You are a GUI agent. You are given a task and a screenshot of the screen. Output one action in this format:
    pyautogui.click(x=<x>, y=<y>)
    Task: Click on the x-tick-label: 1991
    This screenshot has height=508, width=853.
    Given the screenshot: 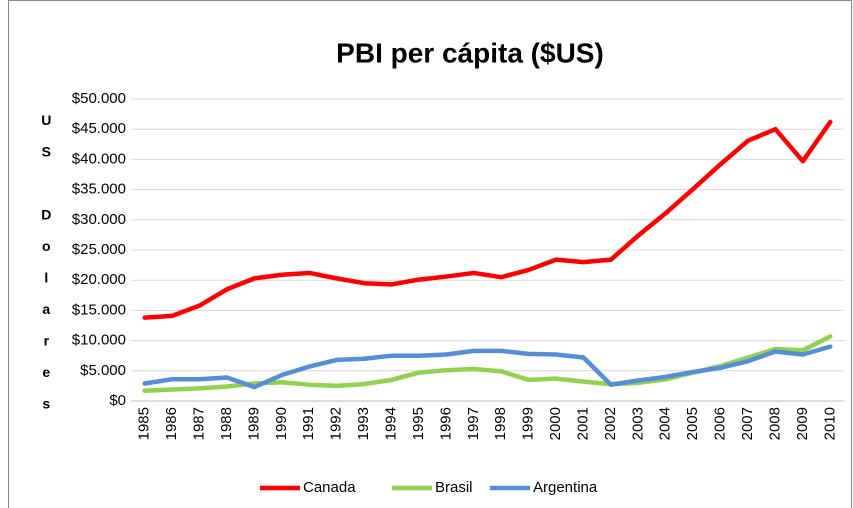 What is the action you would take?
    pyautogui.click(x=308, y=423)
    